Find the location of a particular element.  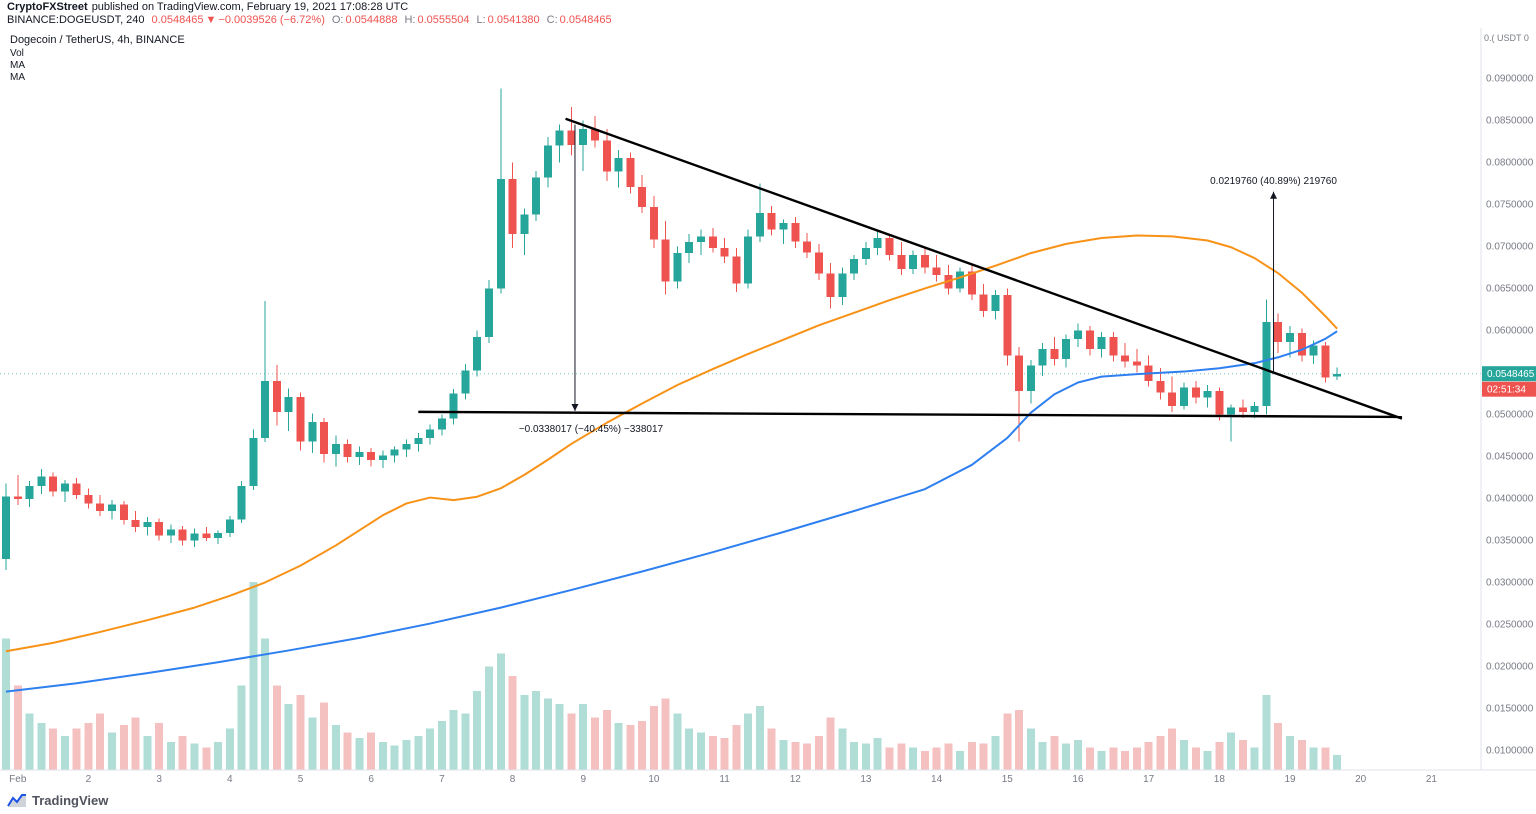

time-axis-labels: Feb 2 3 4 5 6 7 8 9 10 11 12 13 14 15 16 17 18 19 20 21 is located at coordinates (723, 779).